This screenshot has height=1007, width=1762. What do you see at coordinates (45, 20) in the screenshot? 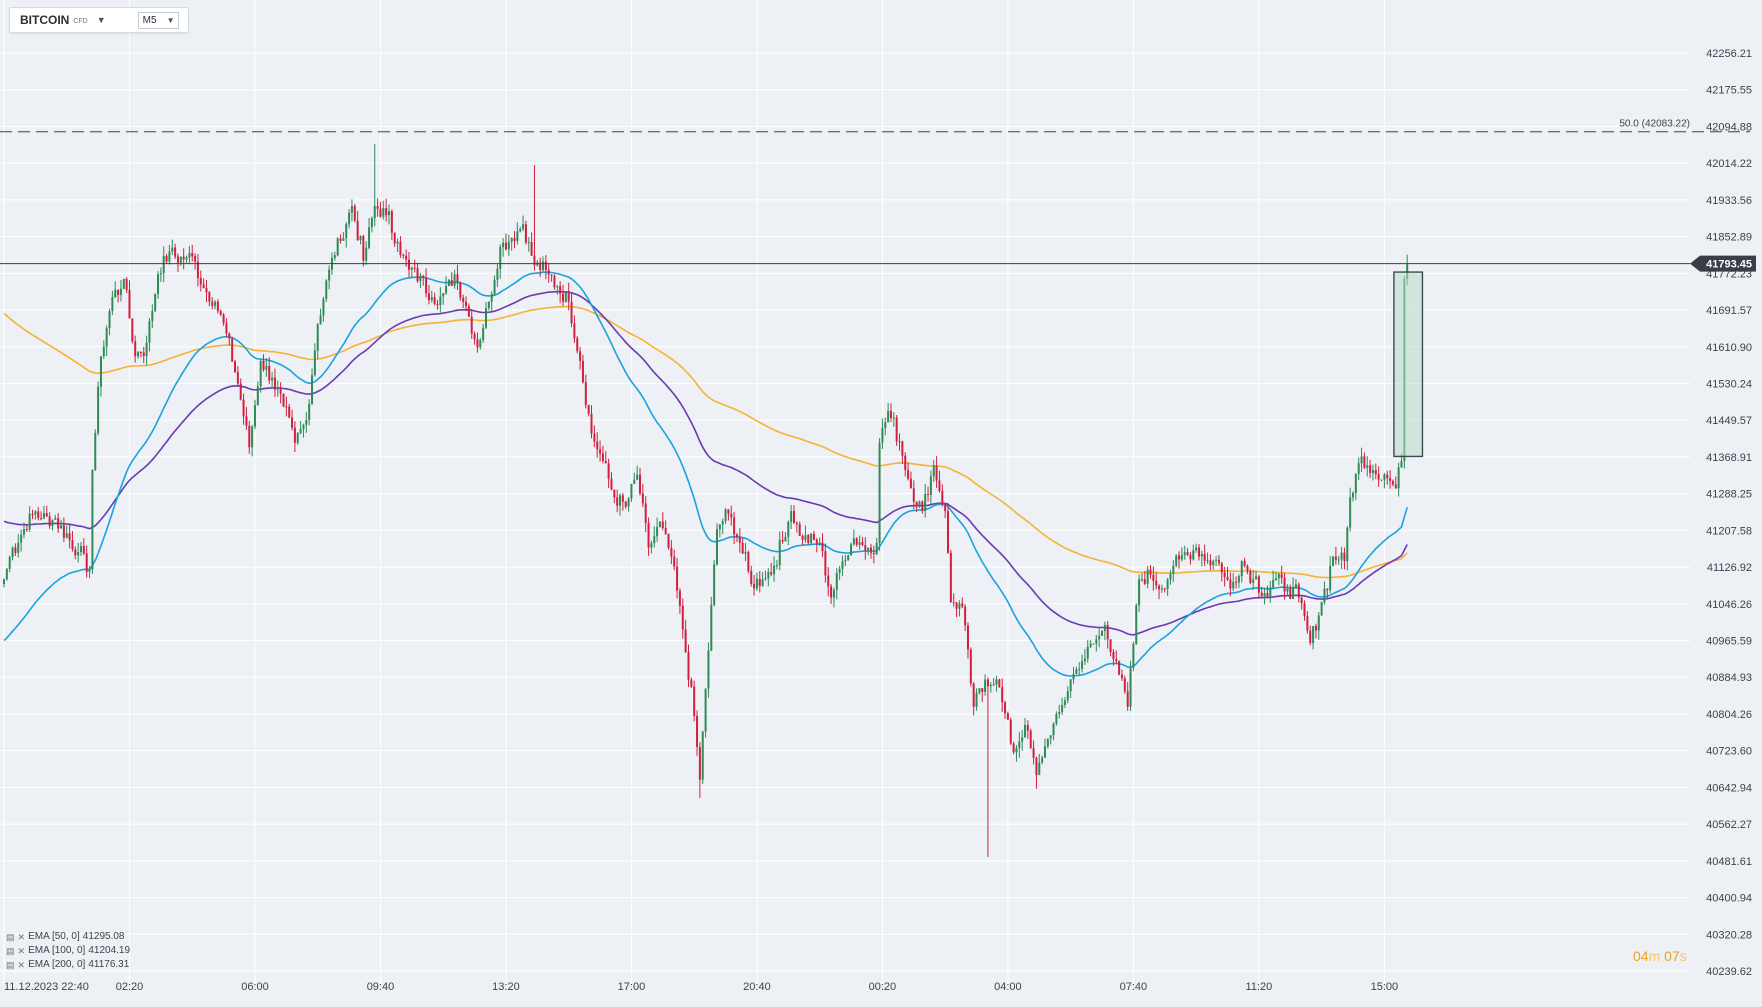
I see `symbol-name: BITCOIN` at bounding box center [45, 20].